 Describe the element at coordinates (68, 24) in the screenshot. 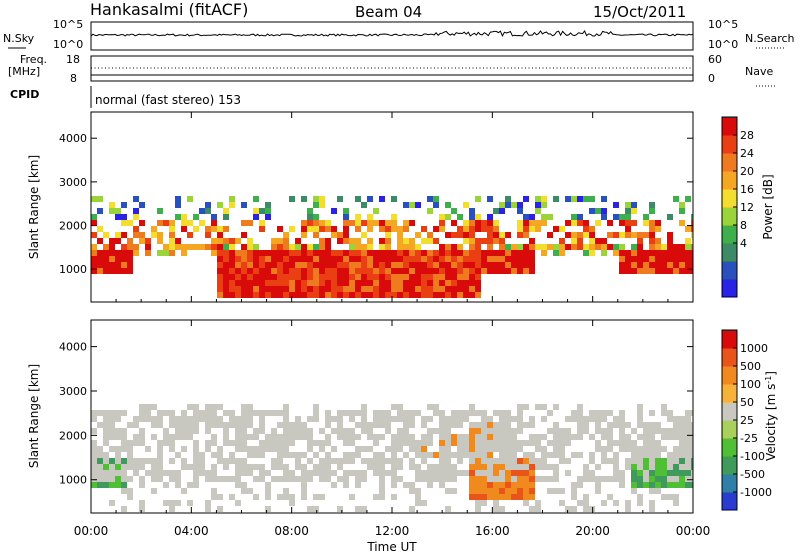

I see `nsky-tick-top: 10^5` at that location.